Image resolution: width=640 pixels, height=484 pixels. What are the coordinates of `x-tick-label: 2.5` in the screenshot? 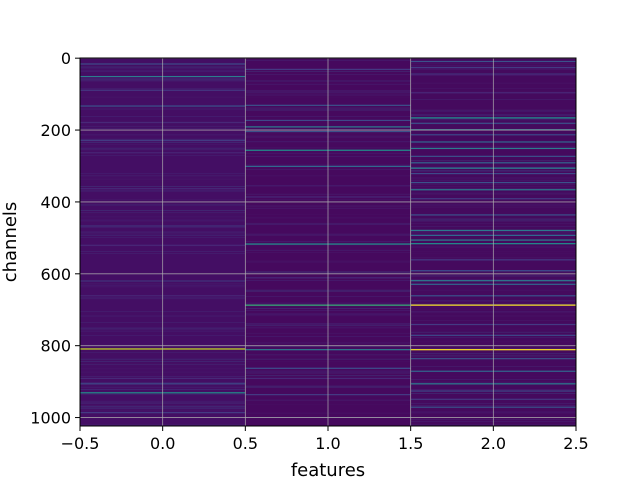 It's located at (575, 443).